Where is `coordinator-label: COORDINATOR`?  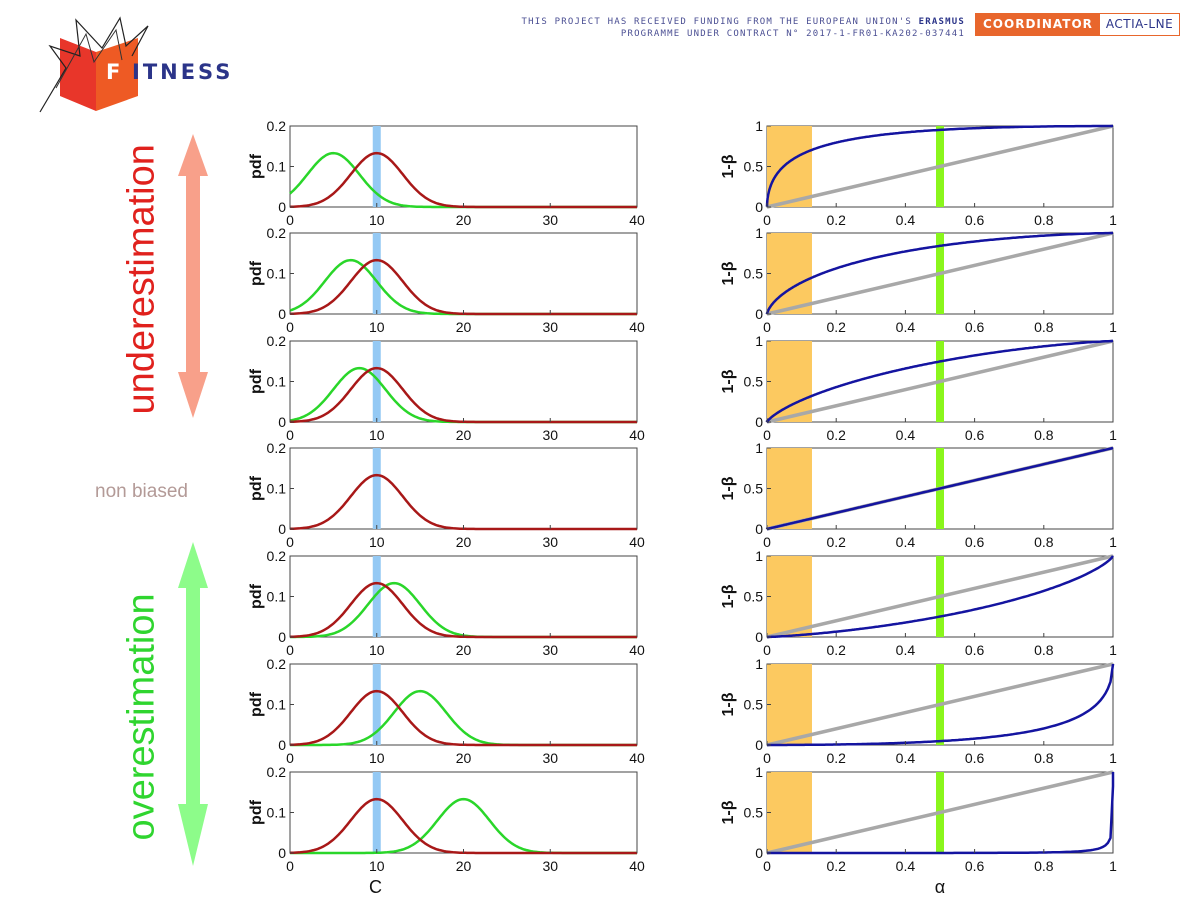 coordinator-label: COORDINATOR is located at coordinates (1038, 24).